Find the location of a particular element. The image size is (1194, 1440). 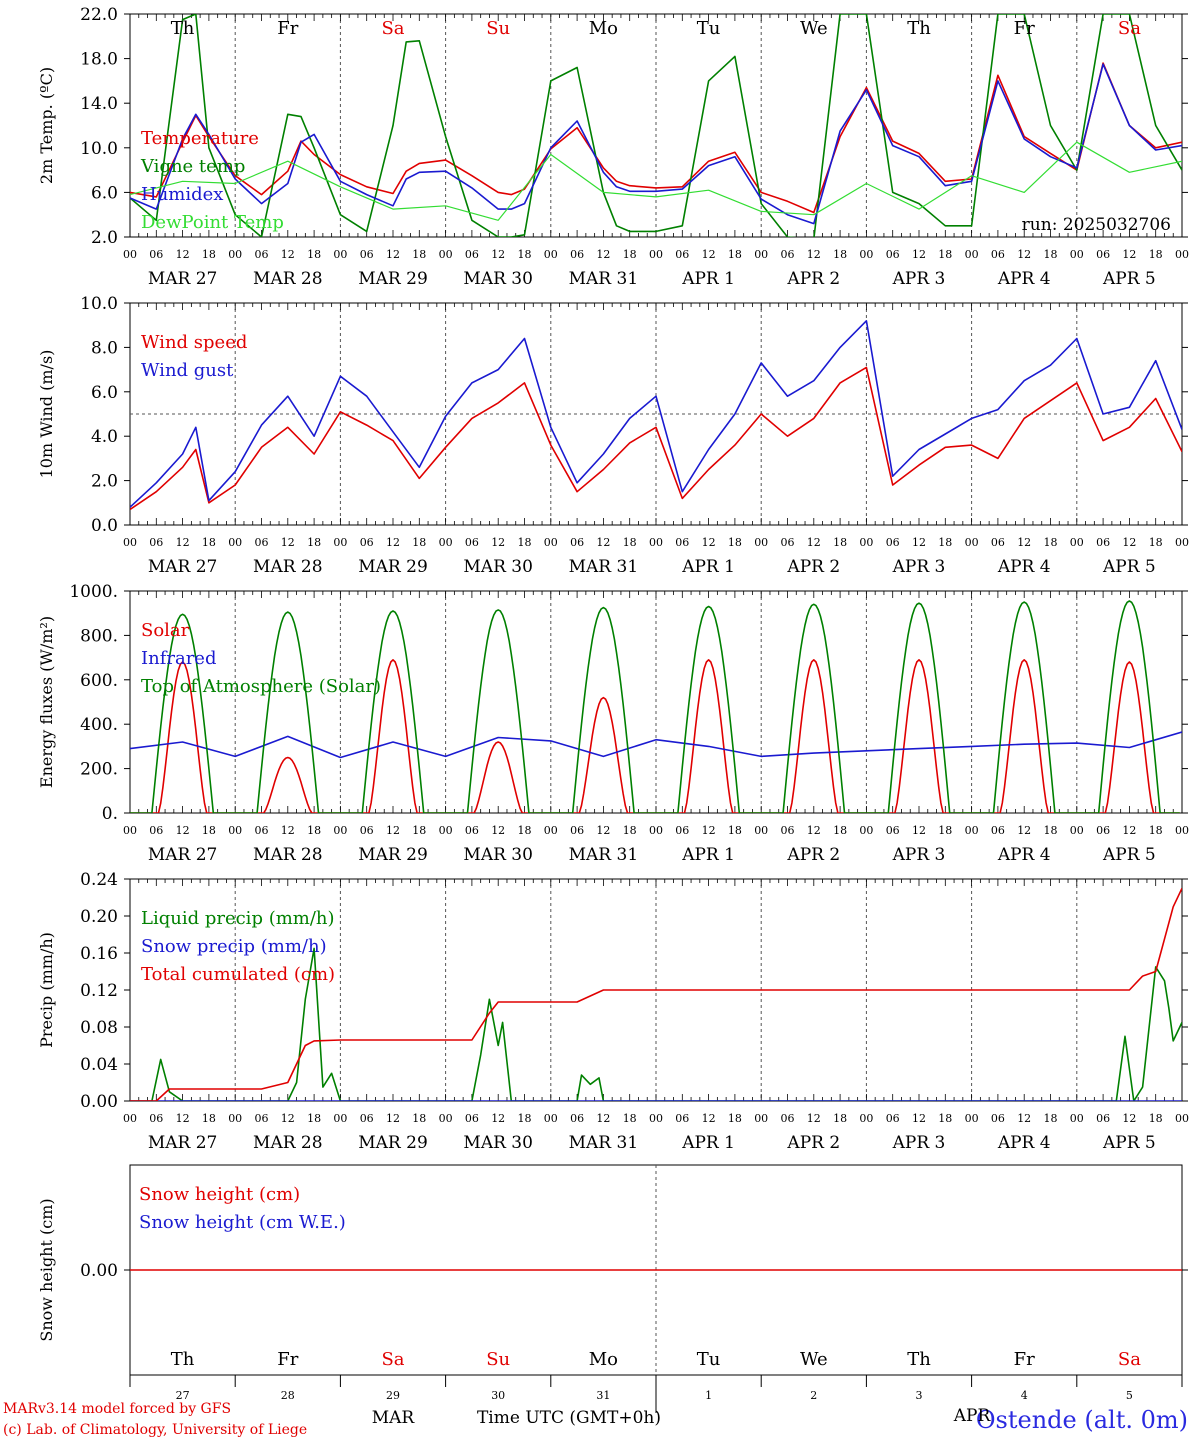

series-line-dewpoint-temp is located at coordinates (656, 181).